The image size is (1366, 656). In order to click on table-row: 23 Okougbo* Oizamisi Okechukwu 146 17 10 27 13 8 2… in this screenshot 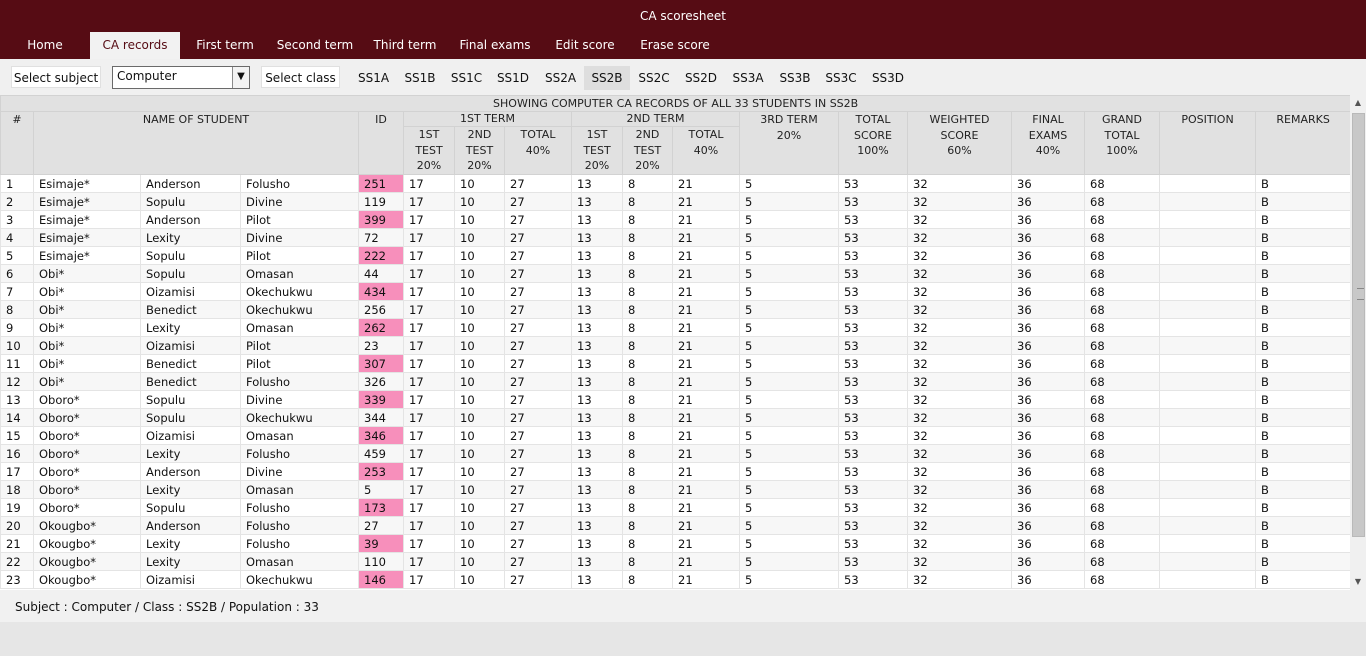, I will do `click(675, 579)`.